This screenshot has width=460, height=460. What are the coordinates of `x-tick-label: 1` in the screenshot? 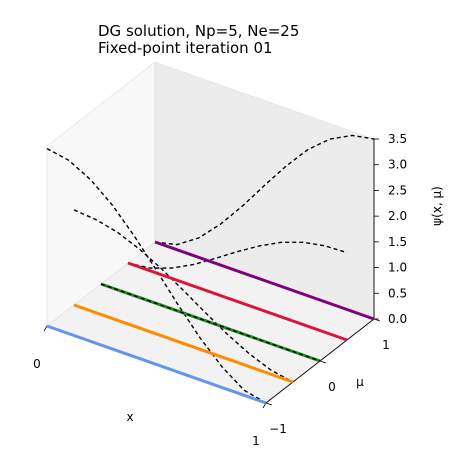 It's located at (256, 441).